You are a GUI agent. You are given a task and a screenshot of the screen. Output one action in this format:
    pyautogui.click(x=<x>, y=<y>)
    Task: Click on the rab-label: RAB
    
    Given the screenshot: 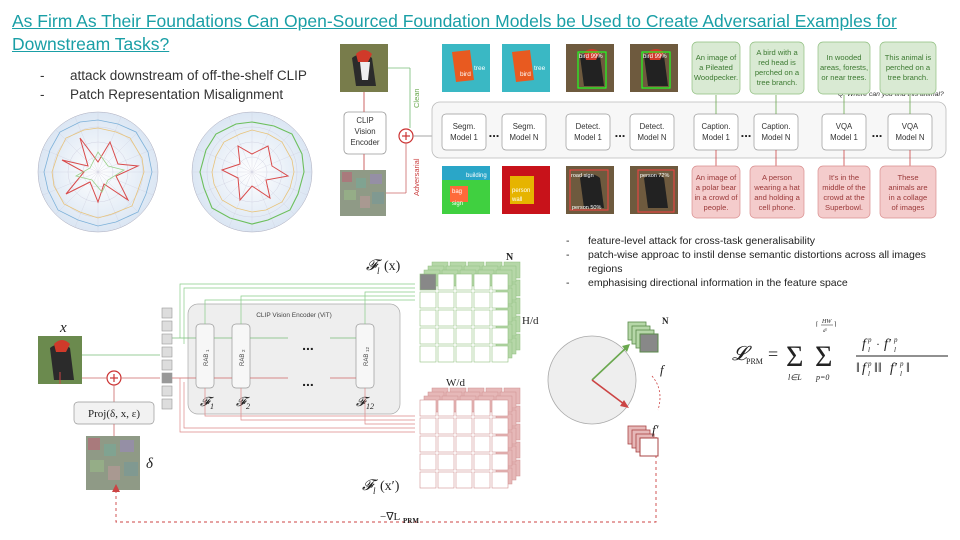 What is the action you would take?
    pyautogui.click(x=207, y=360)
    